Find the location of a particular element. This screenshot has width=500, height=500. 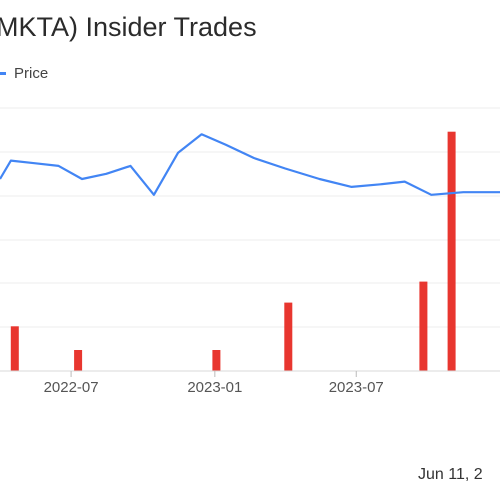

footer-date: Jun 11, 2 is located at coordinates (450, 474).